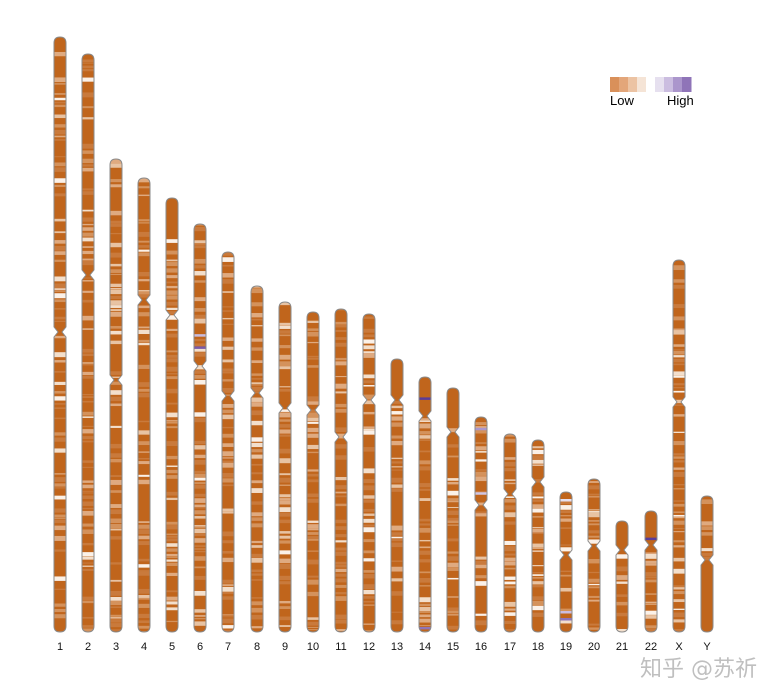 The height and width of the screenshot is (686, 769). What do you see at coordinates (651, 539) in the screenshot?
I see `high-density-band` at bounding box center [651, 539].